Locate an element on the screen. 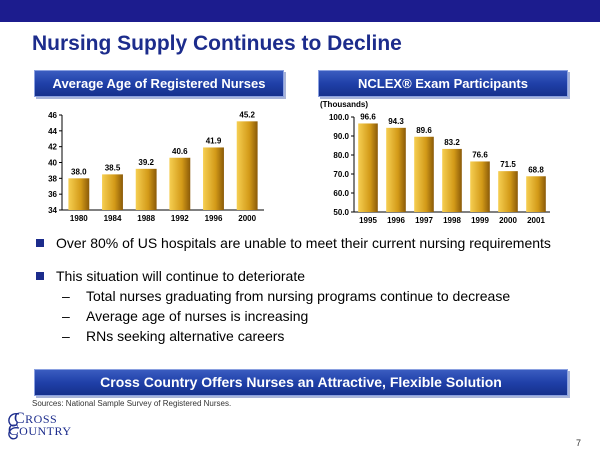  sub-bullet-item: – RNs seeking alternative careers is located at coordinates (173, 336).